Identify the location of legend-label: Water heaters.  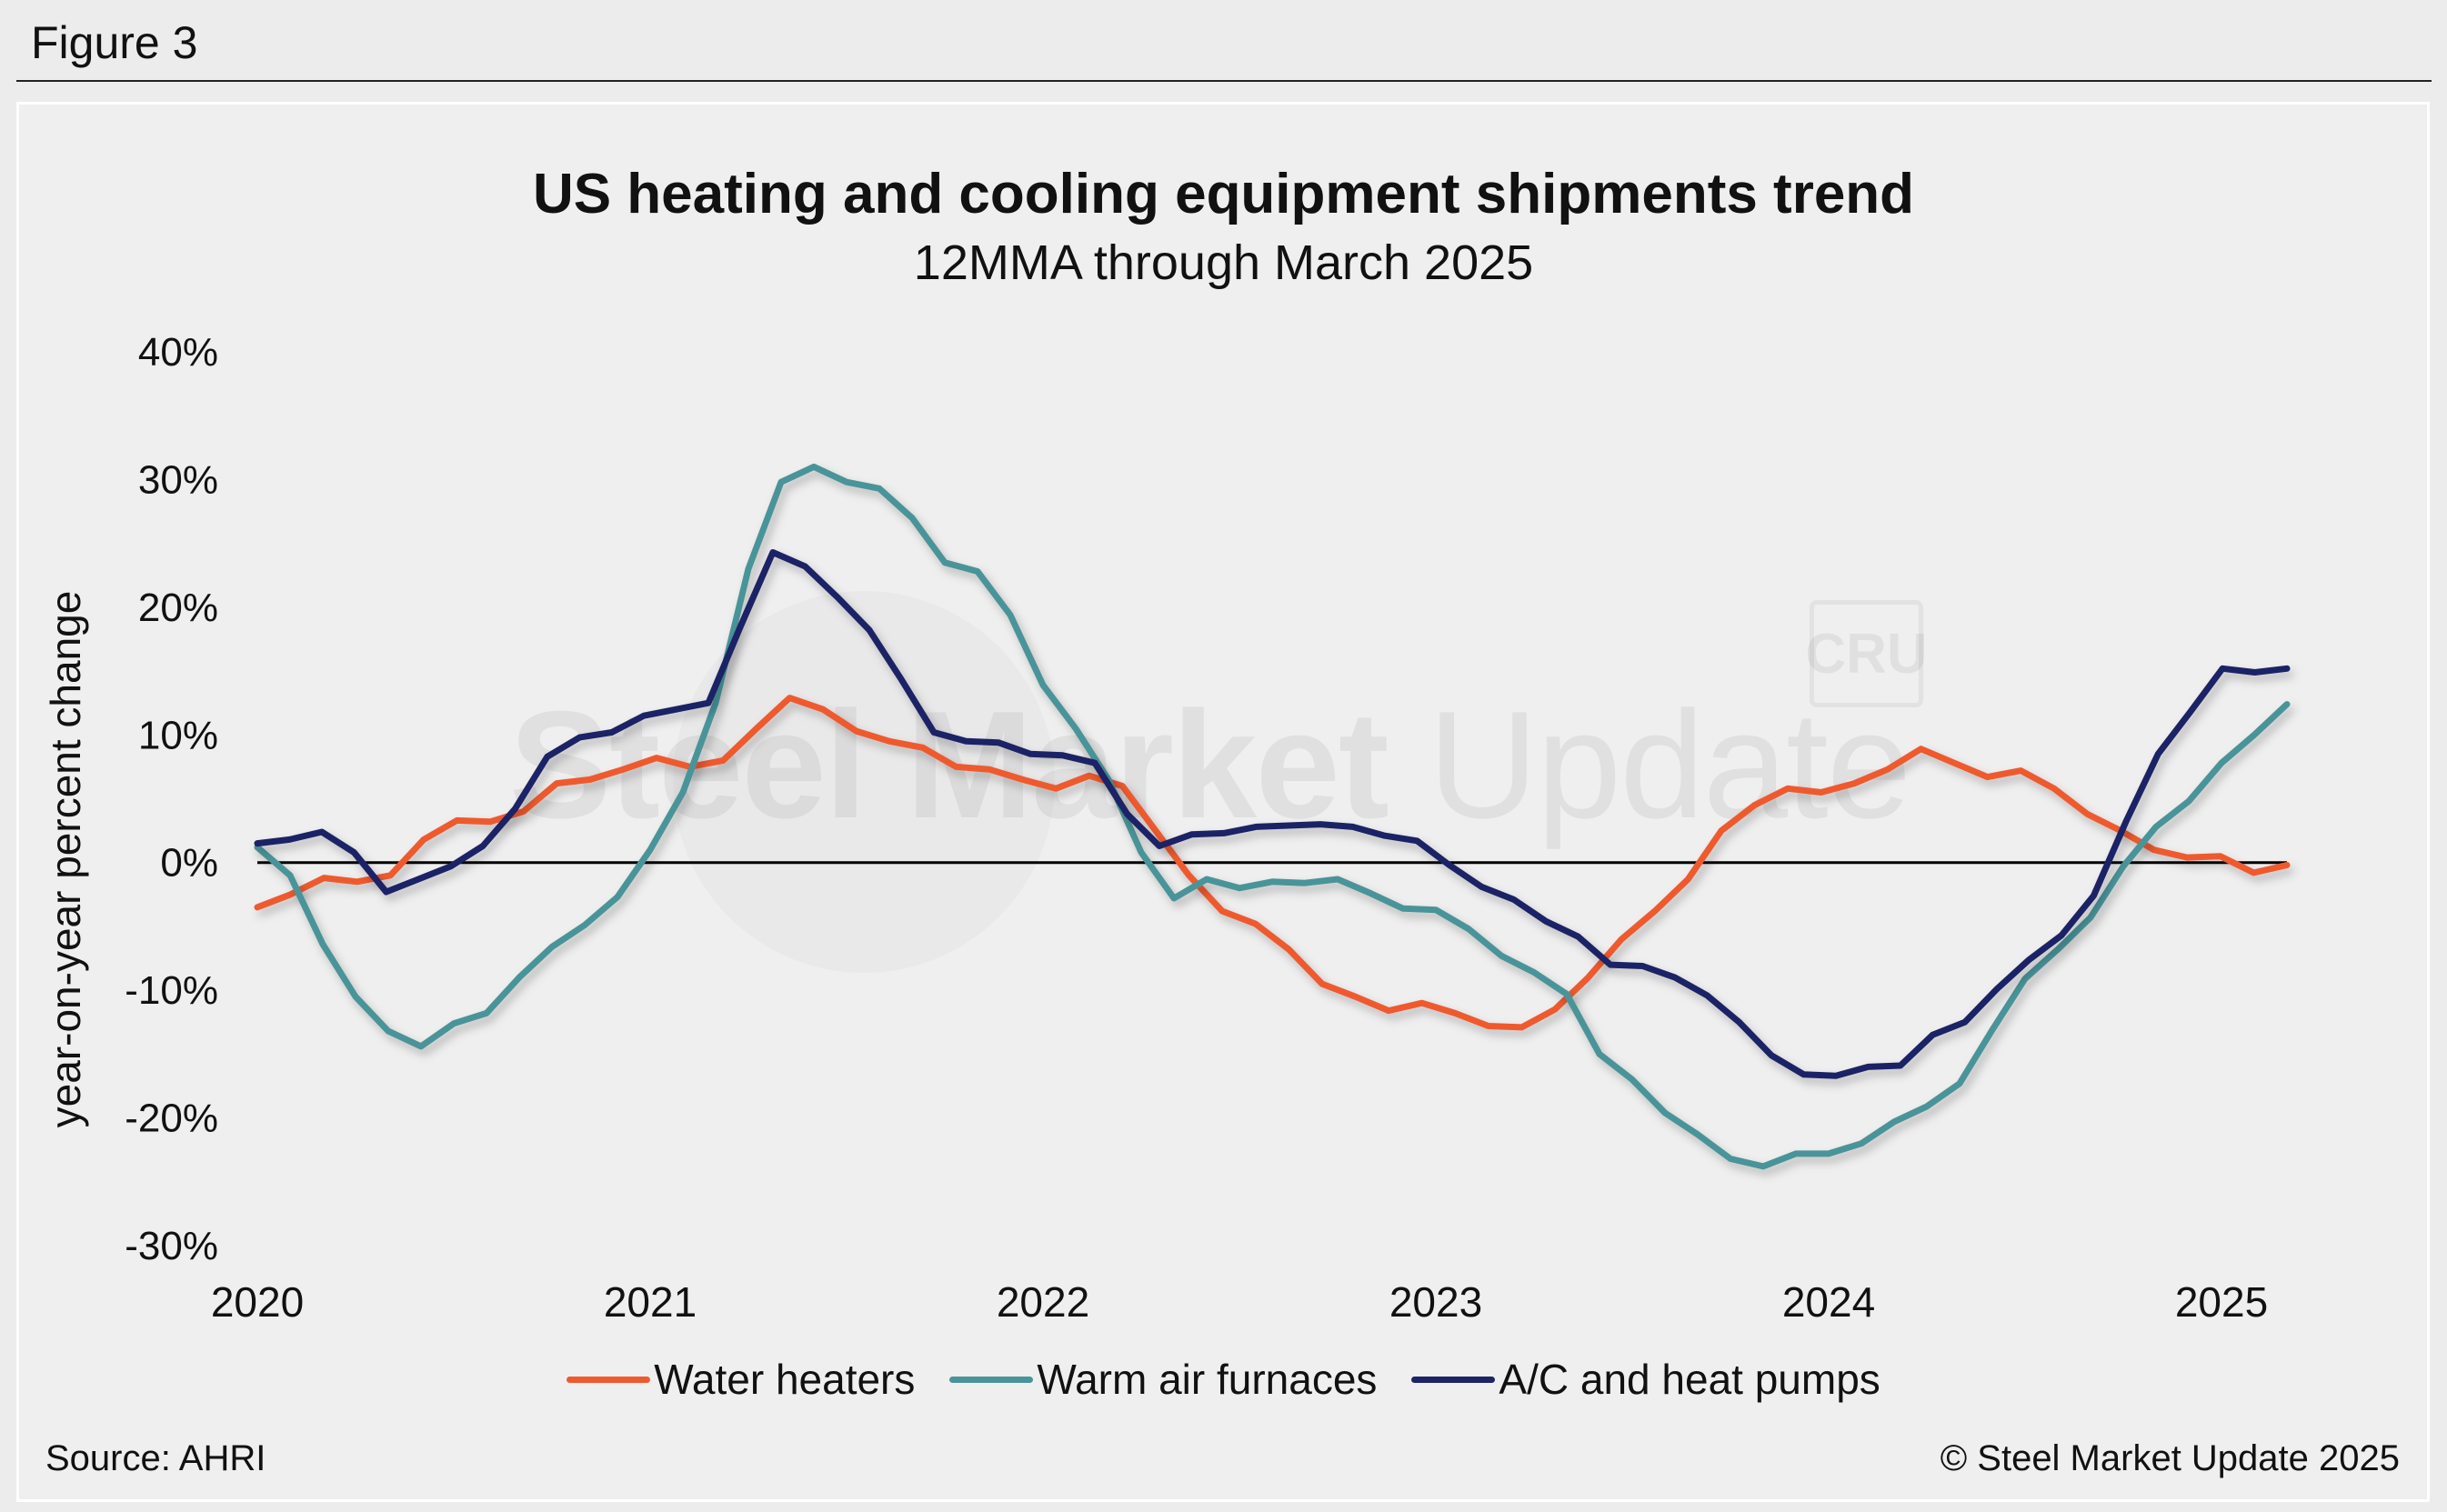
(785, 1379).